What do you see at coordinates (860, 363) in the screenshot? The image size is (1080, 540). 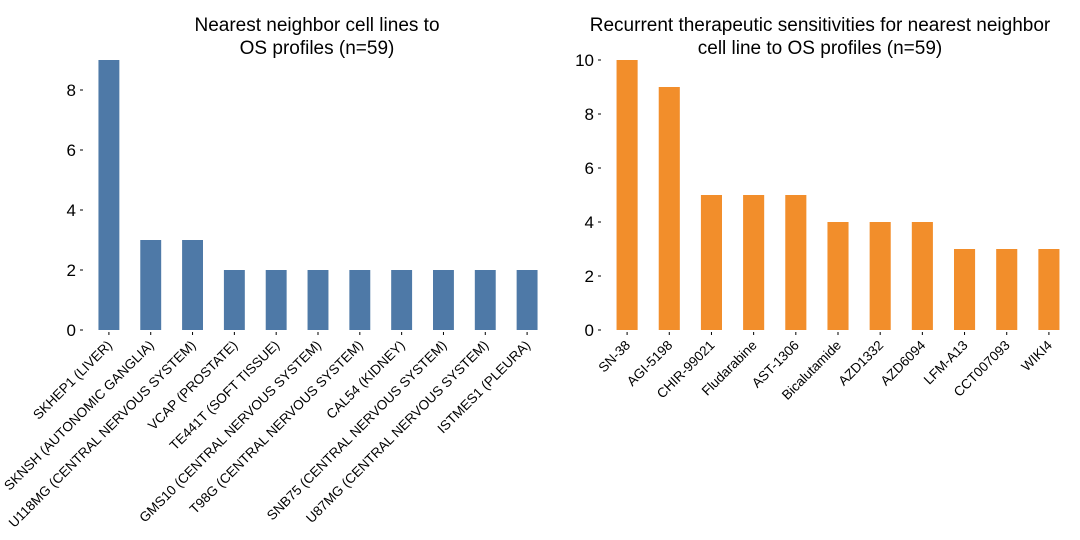 I see `x-tick-label: AZD1332` at bounding box center [860, 363].